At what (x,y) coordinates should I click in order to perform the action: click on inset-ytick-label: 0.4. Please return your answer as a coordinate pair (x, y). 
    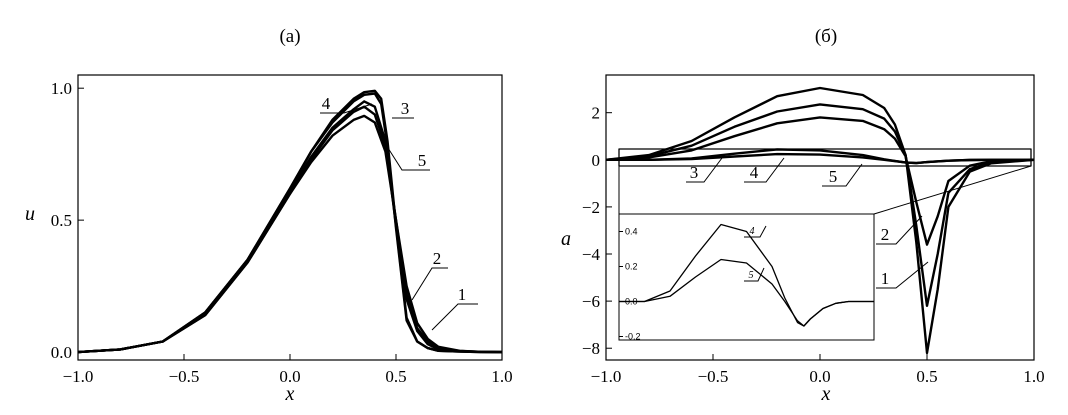
    Looking at the image, I should click on (631, 232).